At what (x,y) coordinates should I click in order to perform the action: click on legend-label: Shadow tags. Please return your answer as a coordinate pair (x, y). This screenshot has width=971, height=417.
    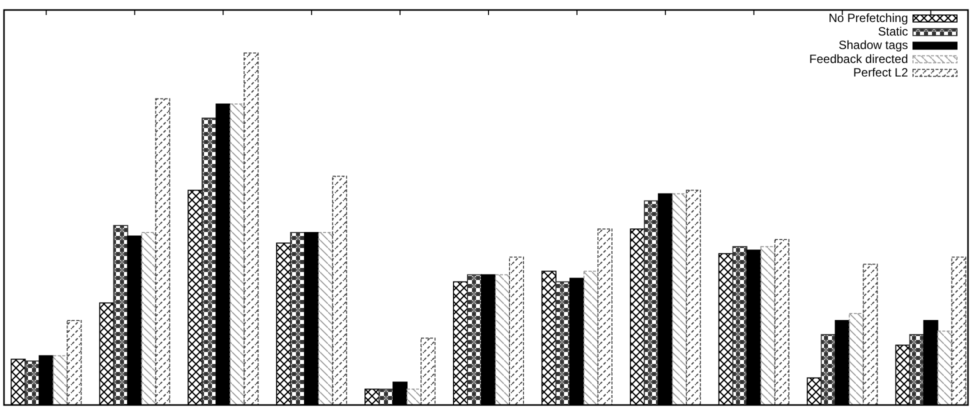
    Looking at the image, I should click on (873, 45).